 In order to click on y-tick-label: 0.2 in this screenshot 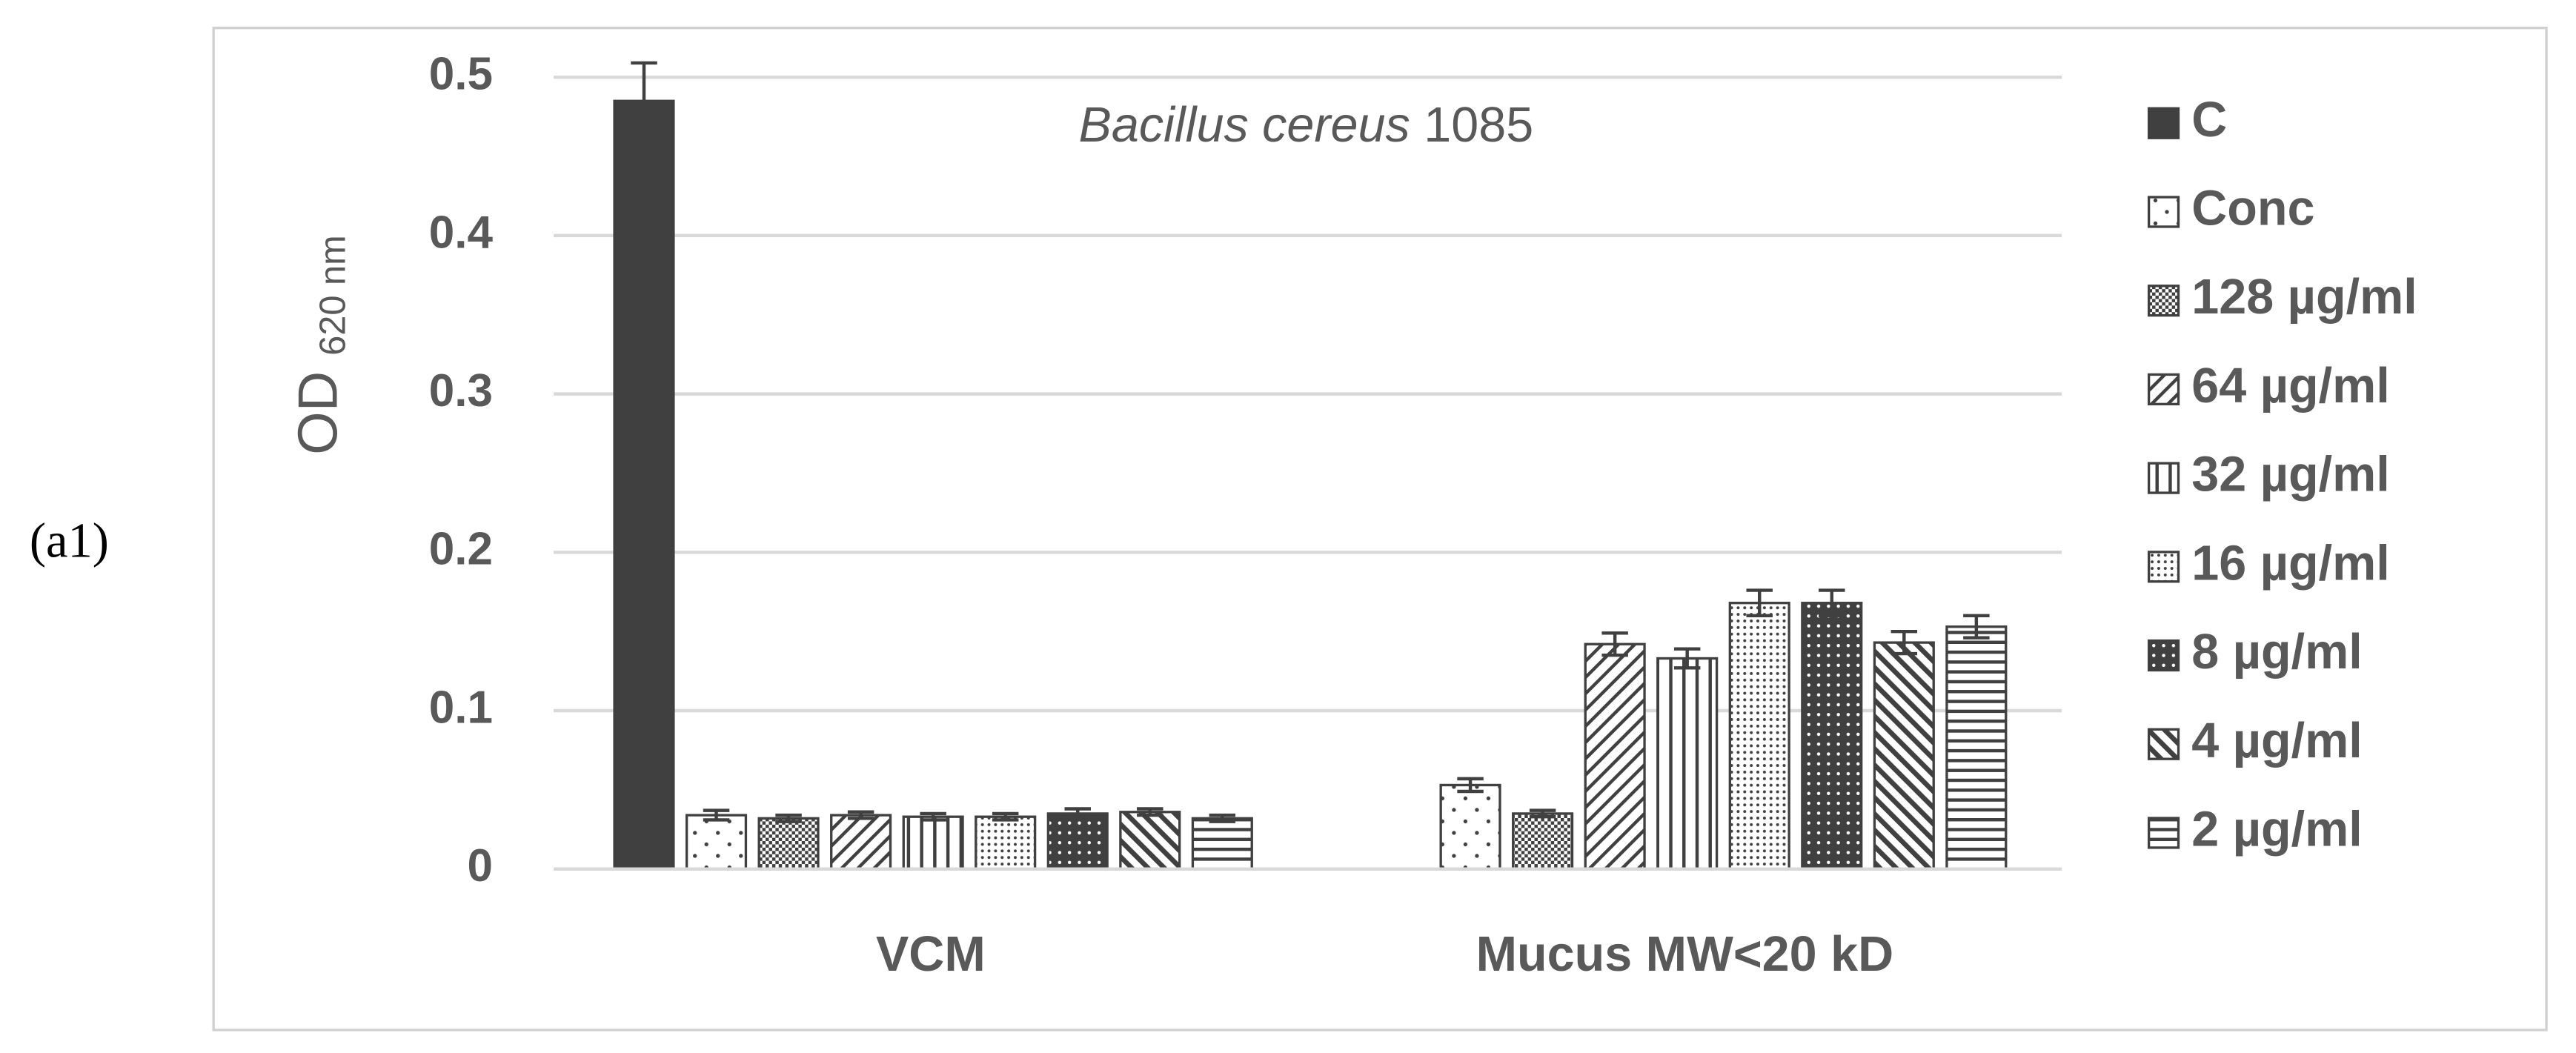, I will do `click(461, 550)`.